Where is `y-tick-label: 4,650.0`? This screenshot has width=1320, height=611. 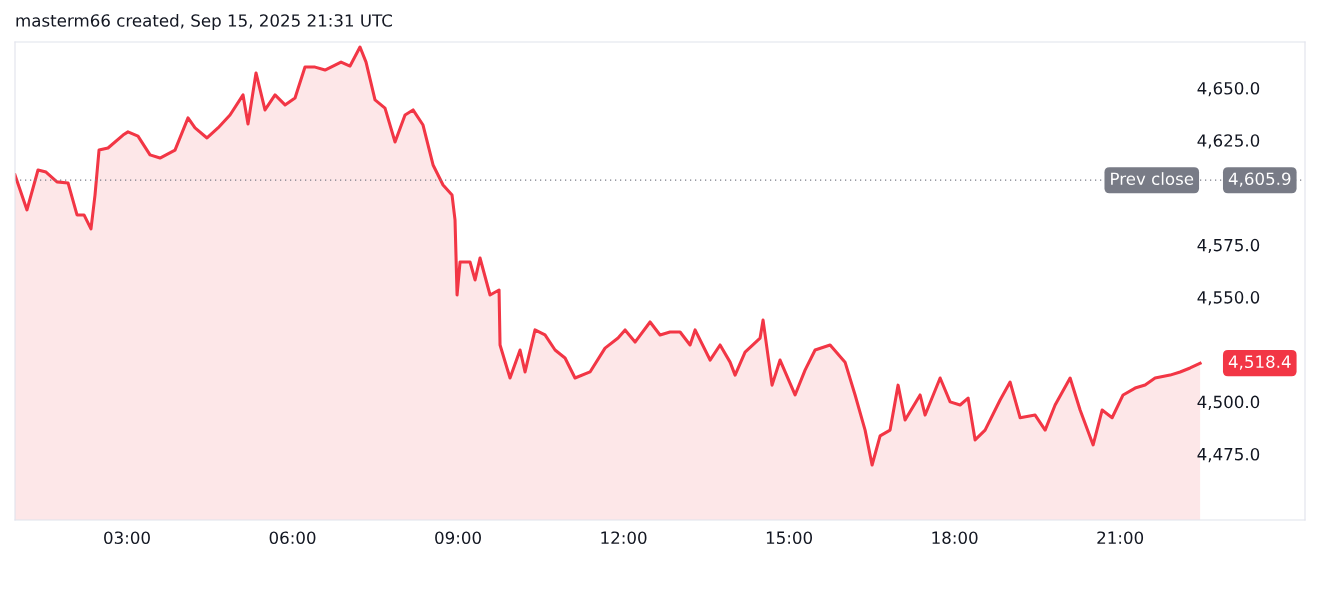 y-tick-label: 4,650.0 is located at coordinates (1228, 89).